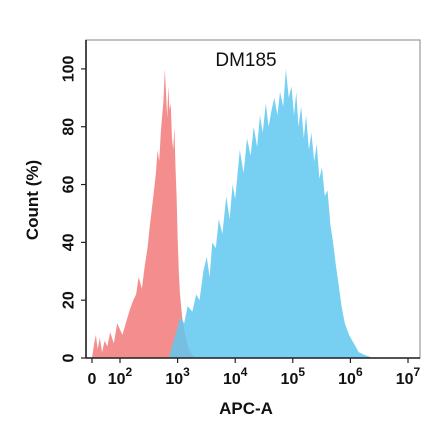 The image size is (440, 441). I want to click on x-axis-title: APC-A, so click(246, 408).